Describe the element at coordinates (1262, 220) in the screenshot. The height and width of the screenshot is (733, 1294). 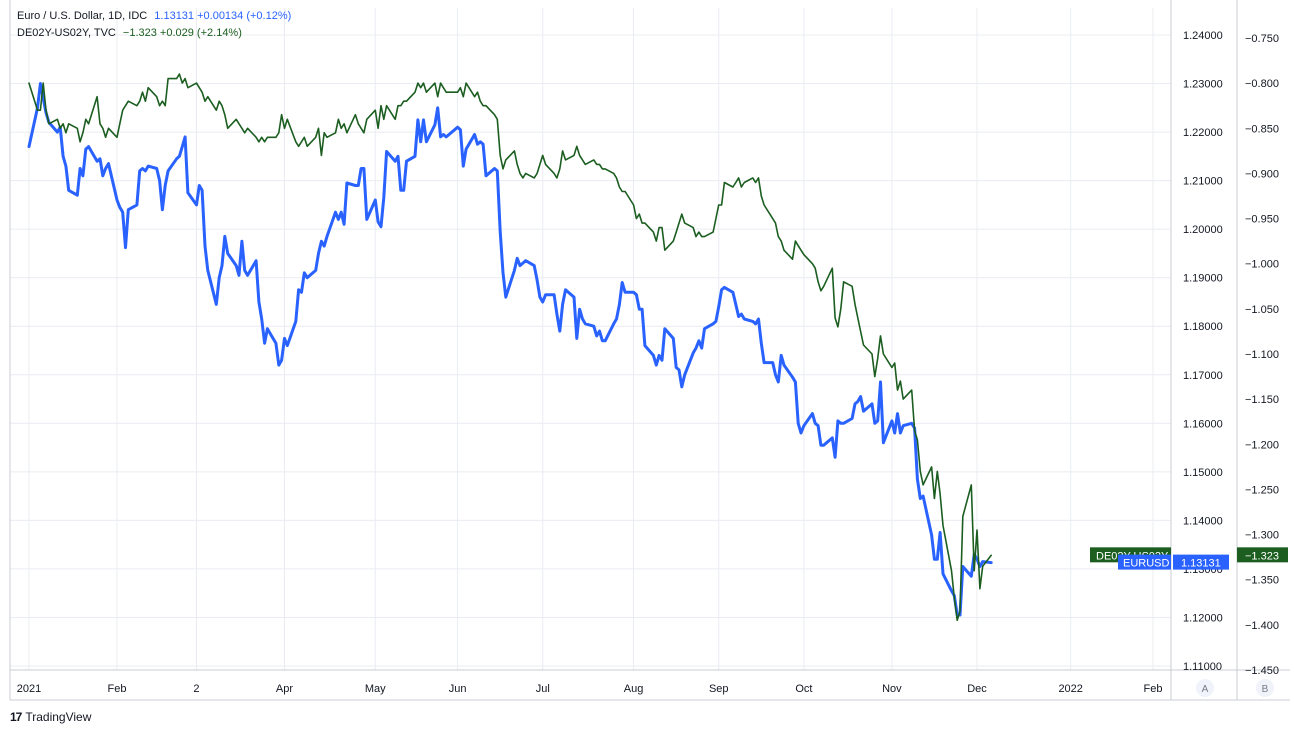
I see `spread-axis-tick-label: −0.950` at that location.